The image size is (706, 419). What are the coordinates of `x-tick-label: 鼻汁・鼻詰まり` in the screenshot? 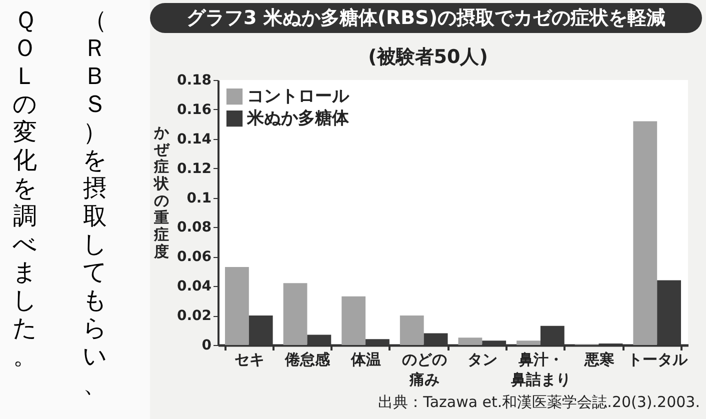 It's located at (540, 369).